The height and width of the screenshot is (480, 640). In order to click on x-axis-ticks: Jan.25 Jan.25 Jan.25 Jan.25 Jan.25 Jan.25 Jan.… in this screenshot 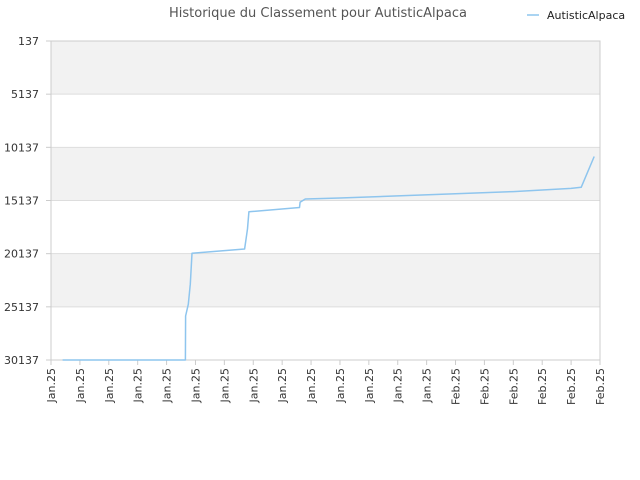, I will do `click(326, 382)`.